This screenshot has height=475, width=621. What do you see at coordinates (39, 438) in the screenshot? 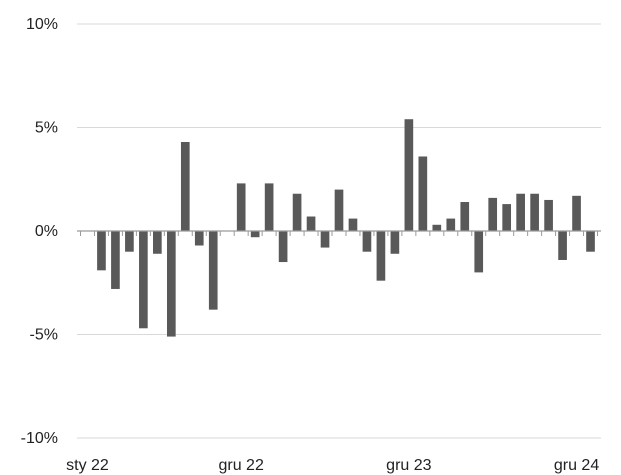
I see `y-tick-label: -10%` at bounding box center [39, 438].